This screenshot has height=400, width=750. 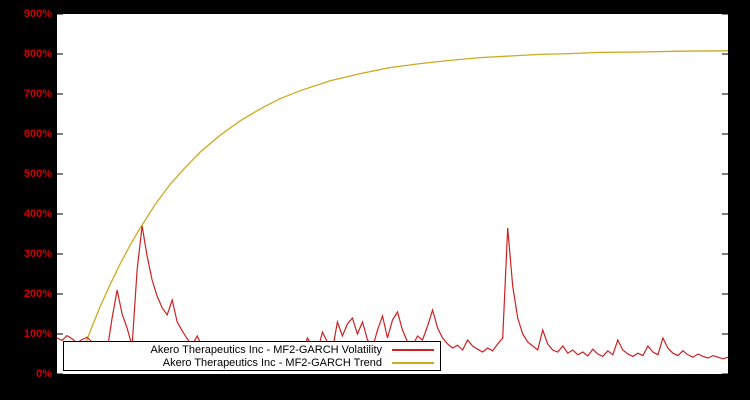 What do you see at coordinates (413, 362) in the screenshot?
I see `trend-line-sample` at bounding box center [413, 362].